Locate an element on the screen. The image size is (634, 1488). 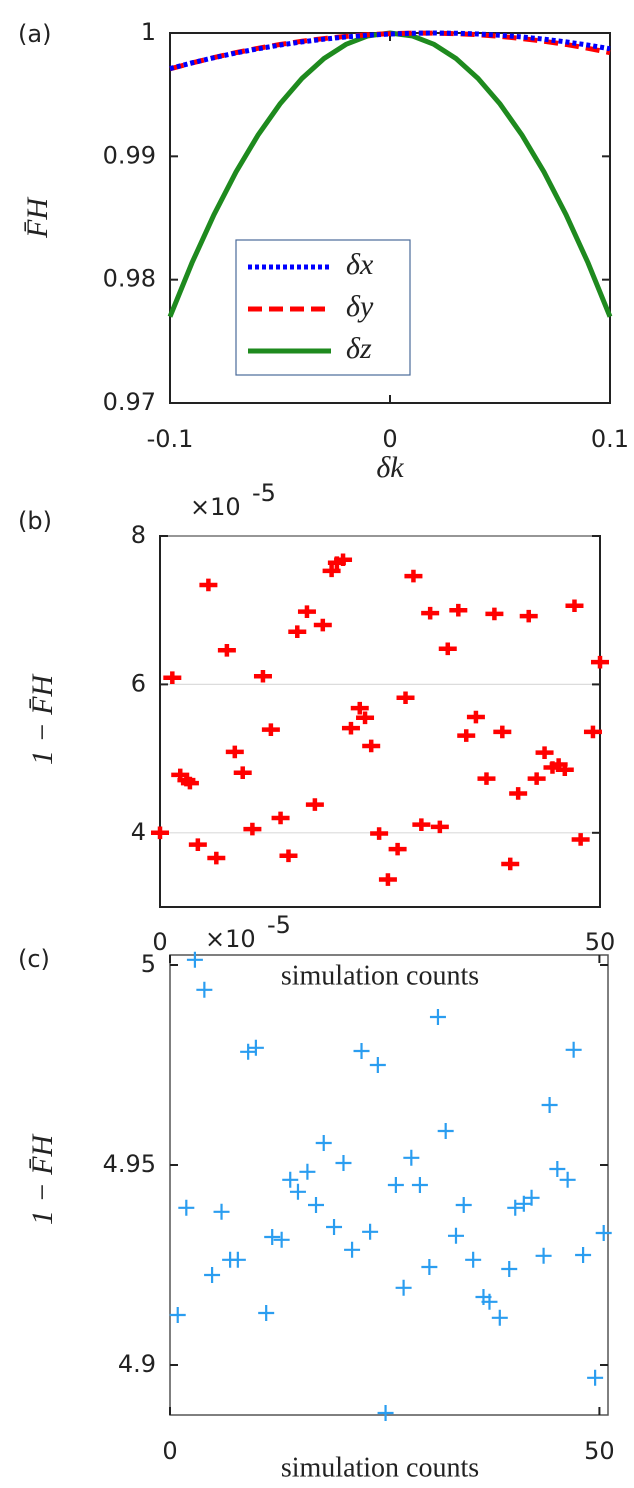
y-tick-label: 1 is located at coordinates (148, 32).